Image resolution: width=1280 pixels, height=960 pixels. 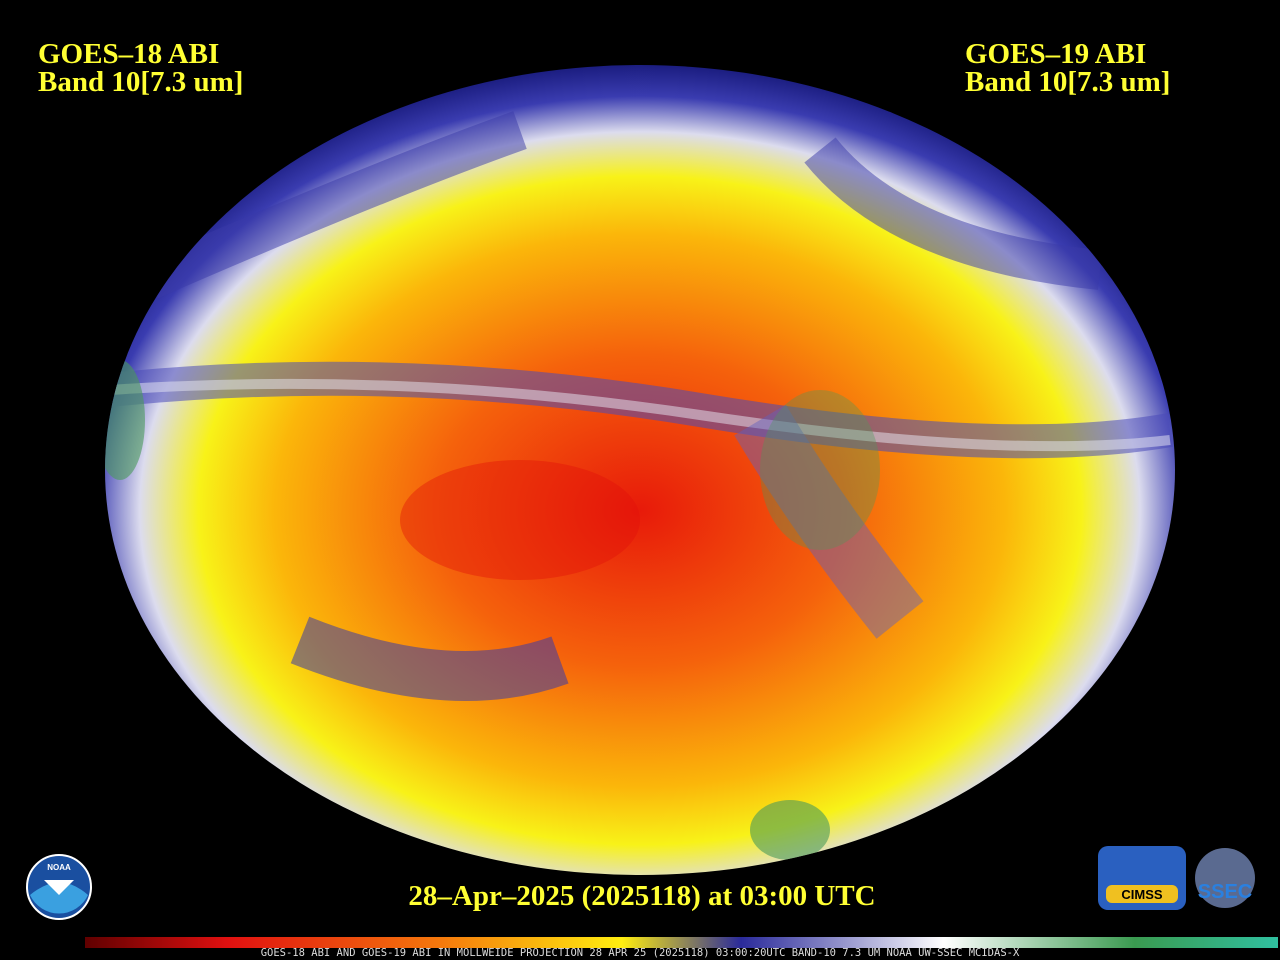 What do you see at coordinates (1142, 878) in the screenshot?
I see `cimss-logo: CIMSS` at bounding box center [1142, 878].